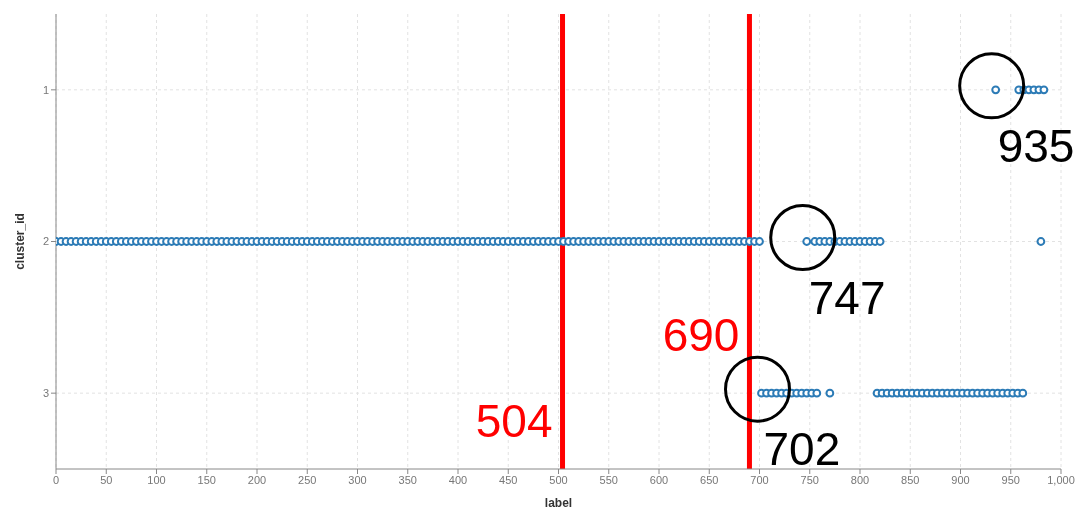 The height and width of the screenshot is (517, 1089). Describe the element at coordinates (558, 503) in the screenshot. I see `x-axis-title: label` at that location.